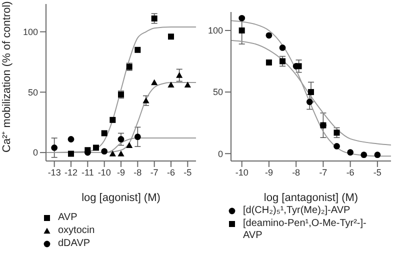 This screenshot has width=400, height=275. I want to click on legend-label: oxytocin, so click(76, 231).